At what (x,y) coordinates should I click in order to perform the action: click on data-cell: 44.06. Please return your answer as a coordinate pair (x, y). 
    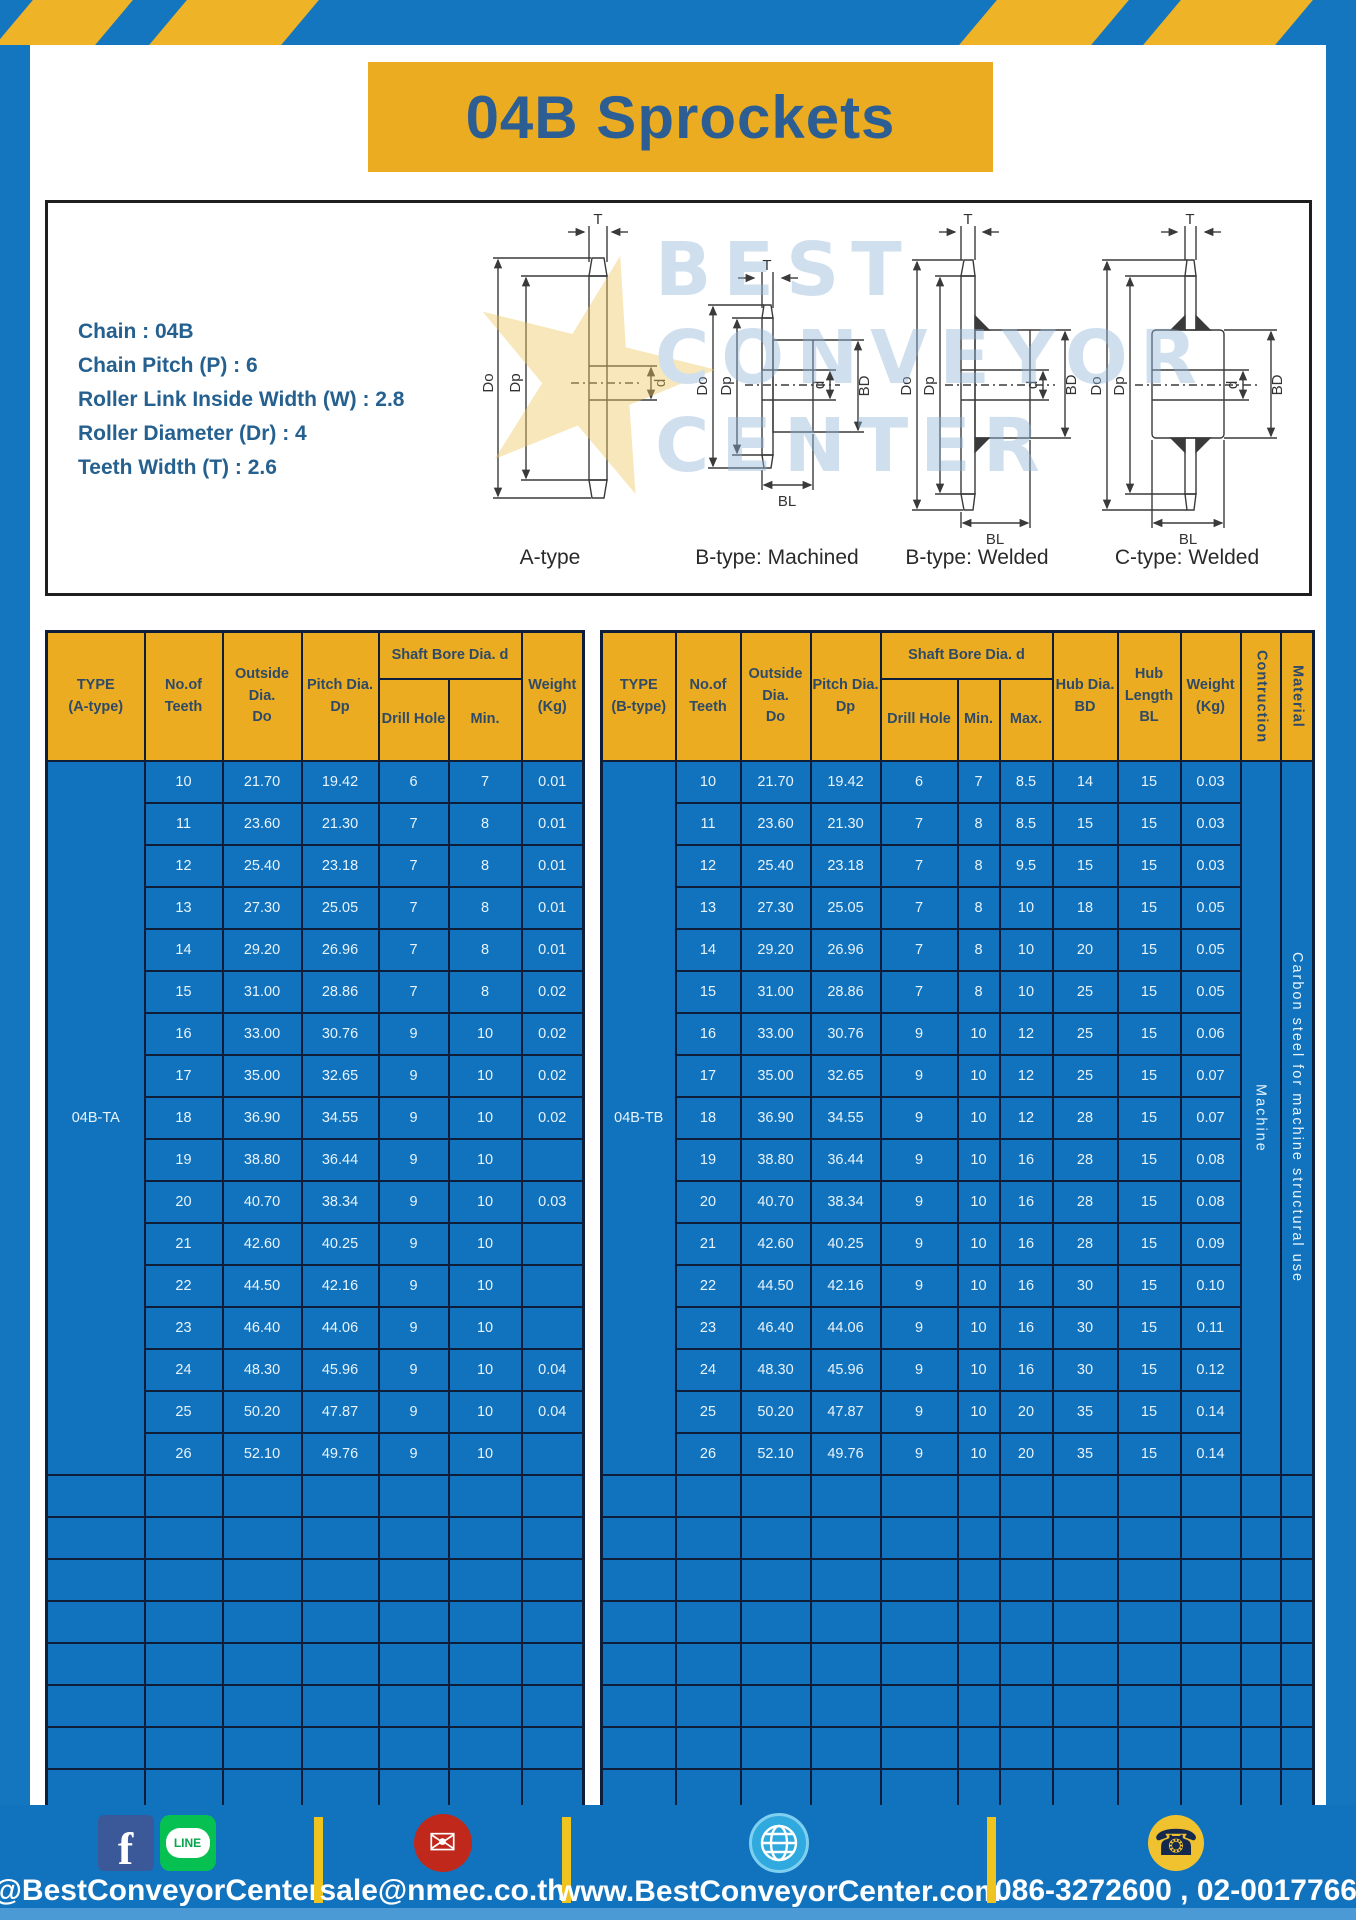
    Looking at the image, I should click on (340, 1328).